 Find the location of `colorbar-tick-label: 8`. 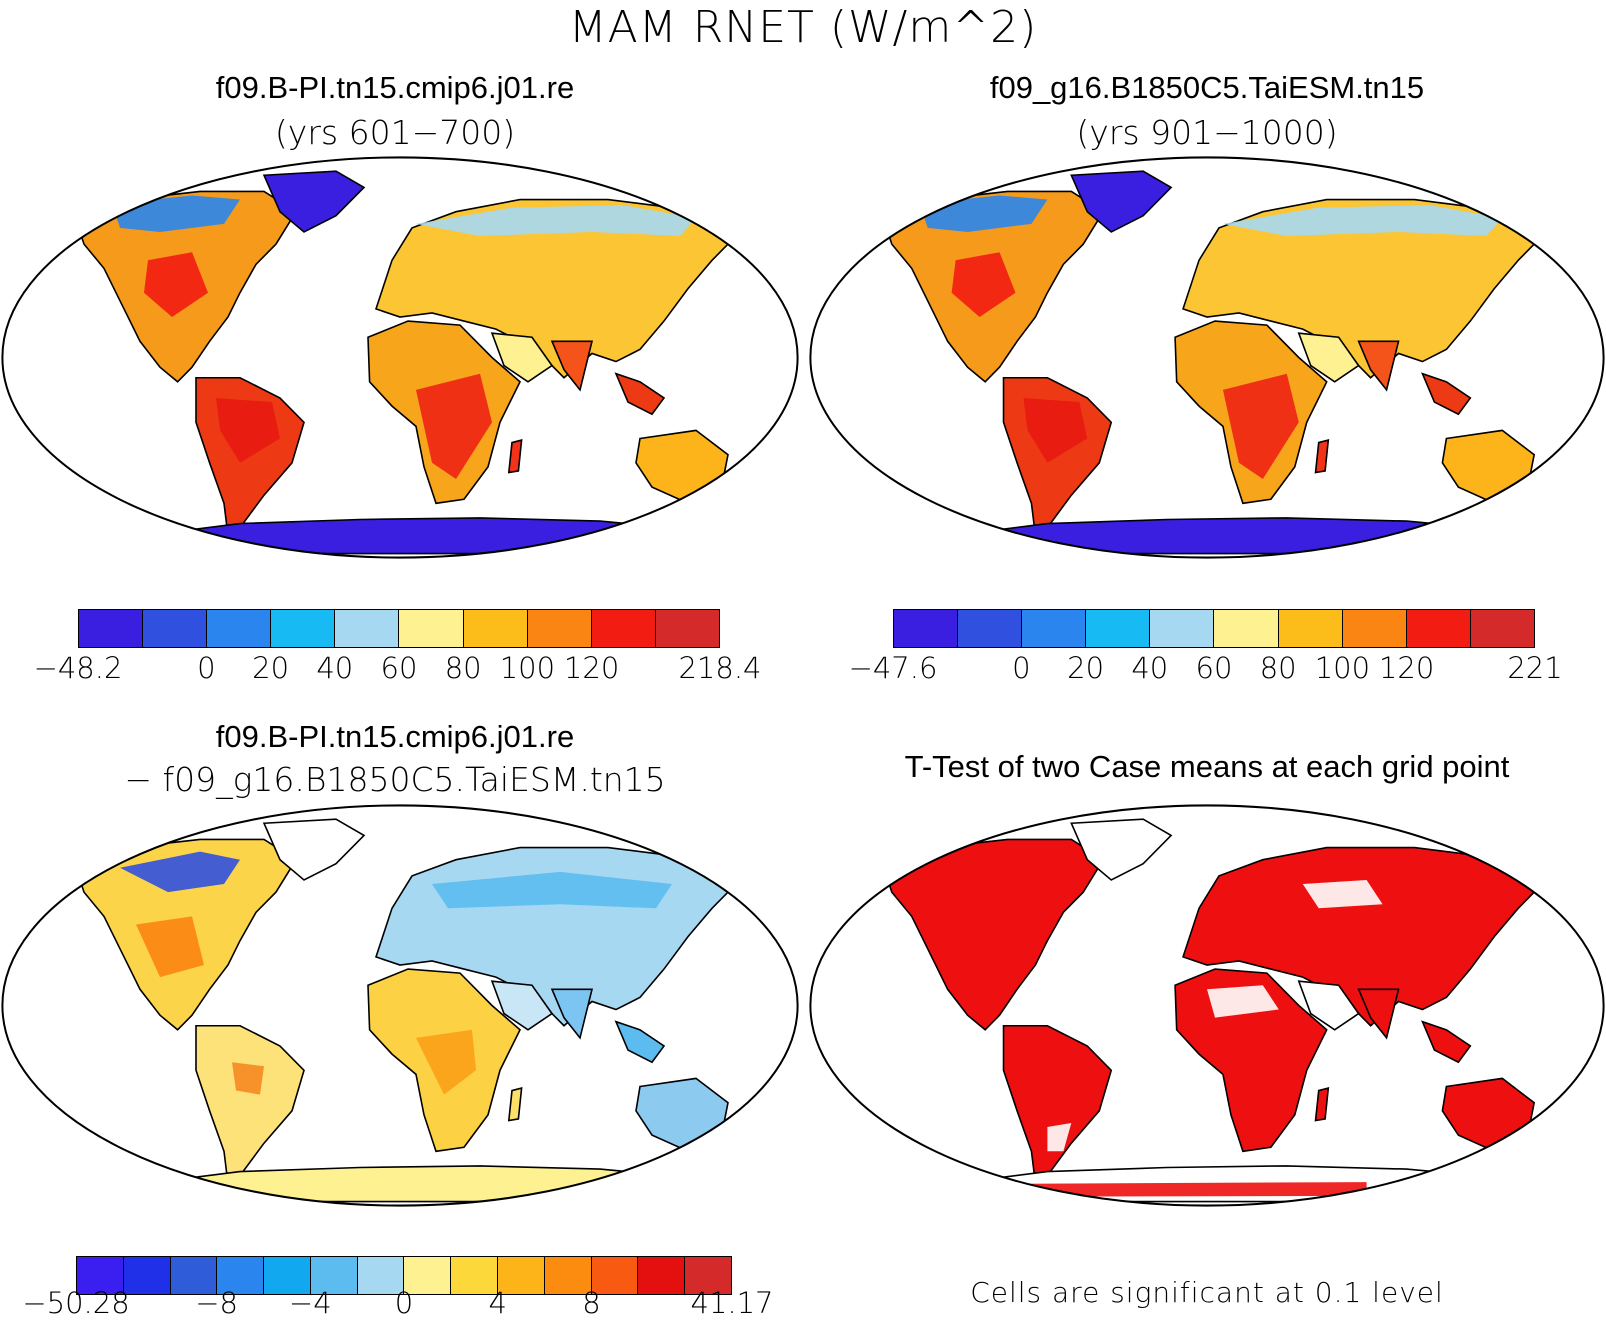

colorbar-tick-label: 8 is located at coordinates (591, 1303).